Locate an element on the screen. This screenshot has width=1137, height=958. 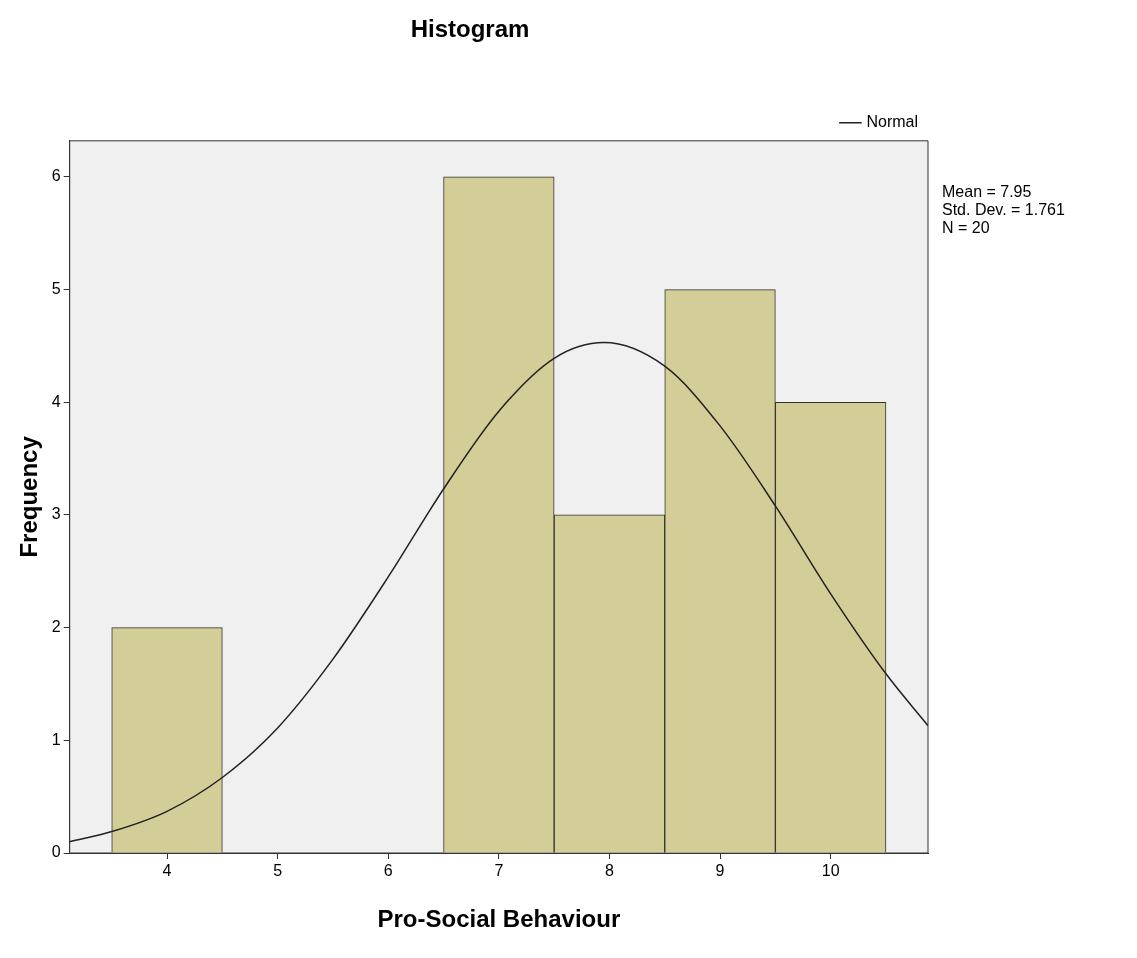
y-tick-label: 1 is located at coordinates (56, 739).